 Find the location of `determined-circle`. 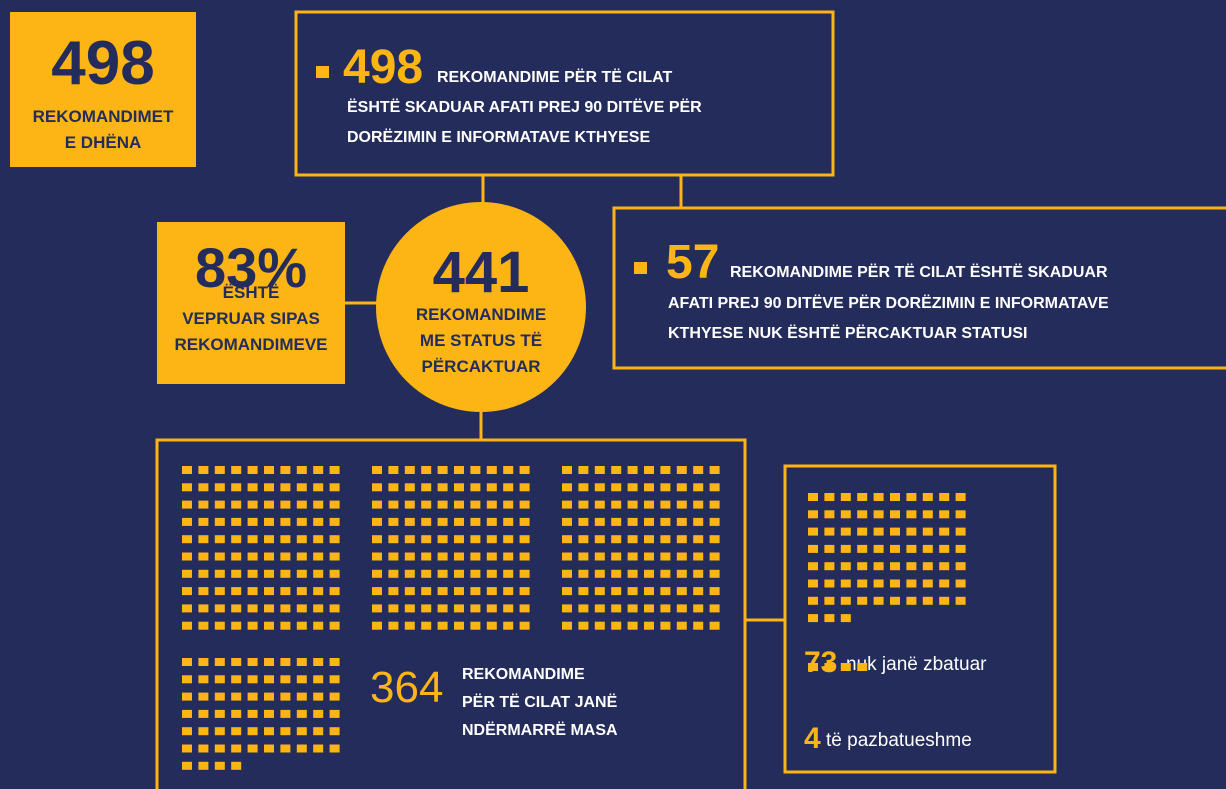

determined-circle is located at coordinates (481, 307).